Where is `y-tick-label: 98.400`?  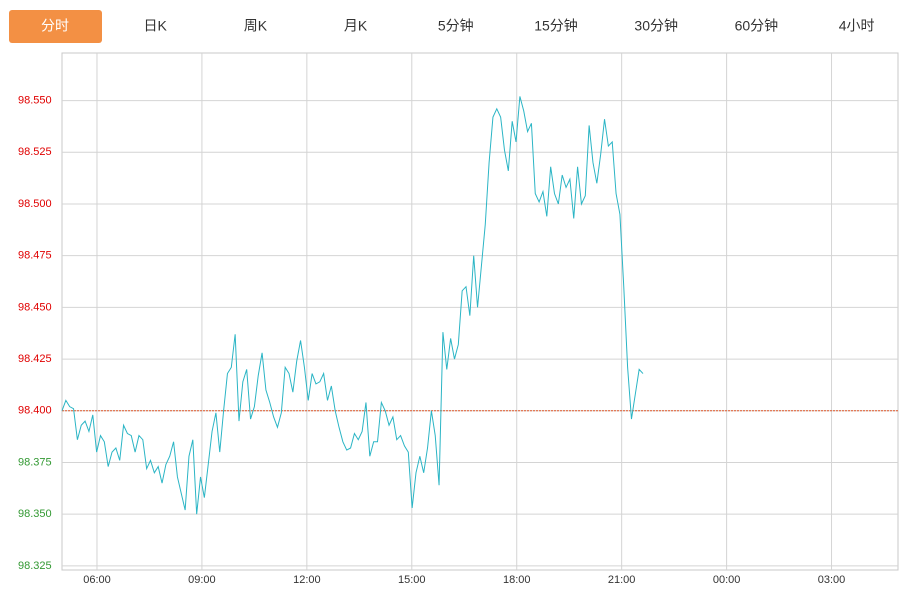
y-tick-label: 98.400 is located at coordinates (35, 411).